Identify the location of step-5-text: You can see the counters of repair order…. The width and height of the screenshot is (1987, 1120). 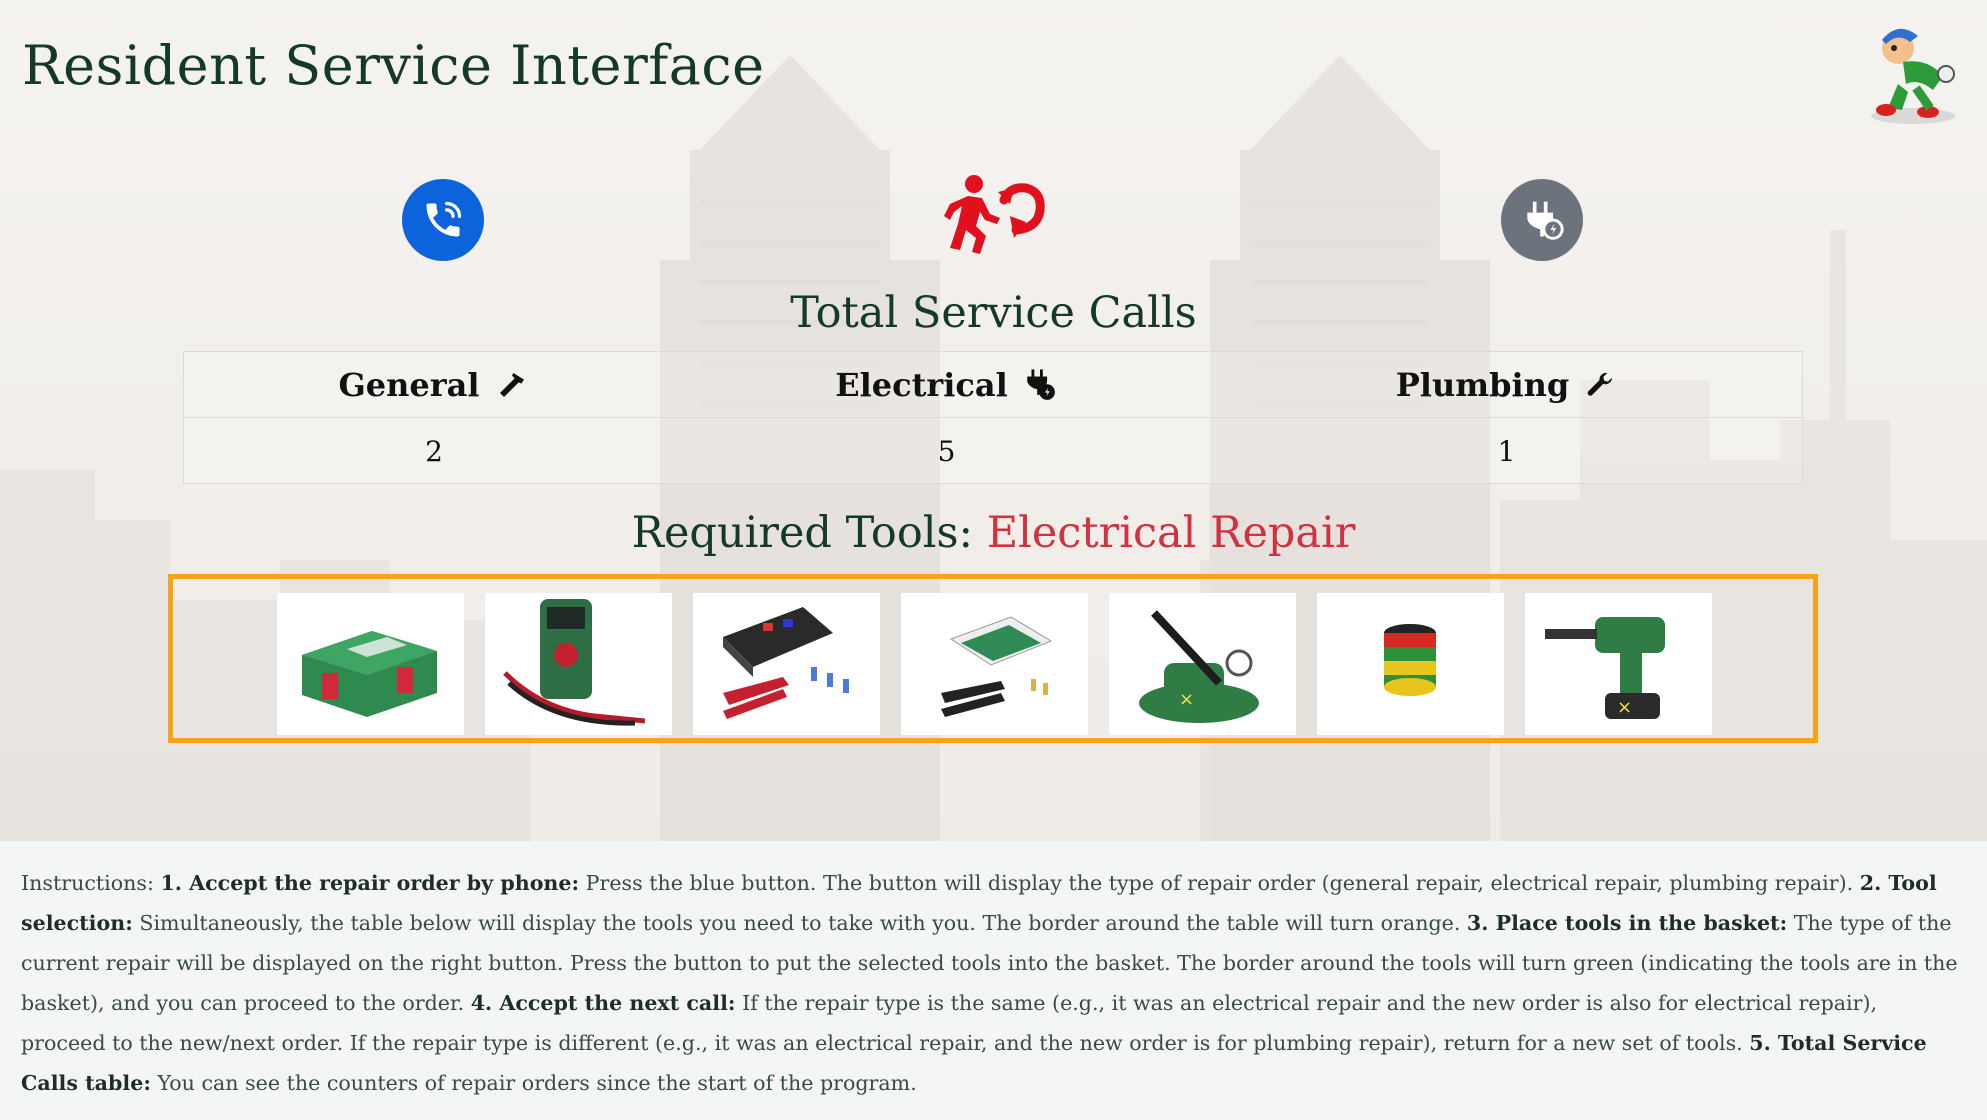
(533, 1083).